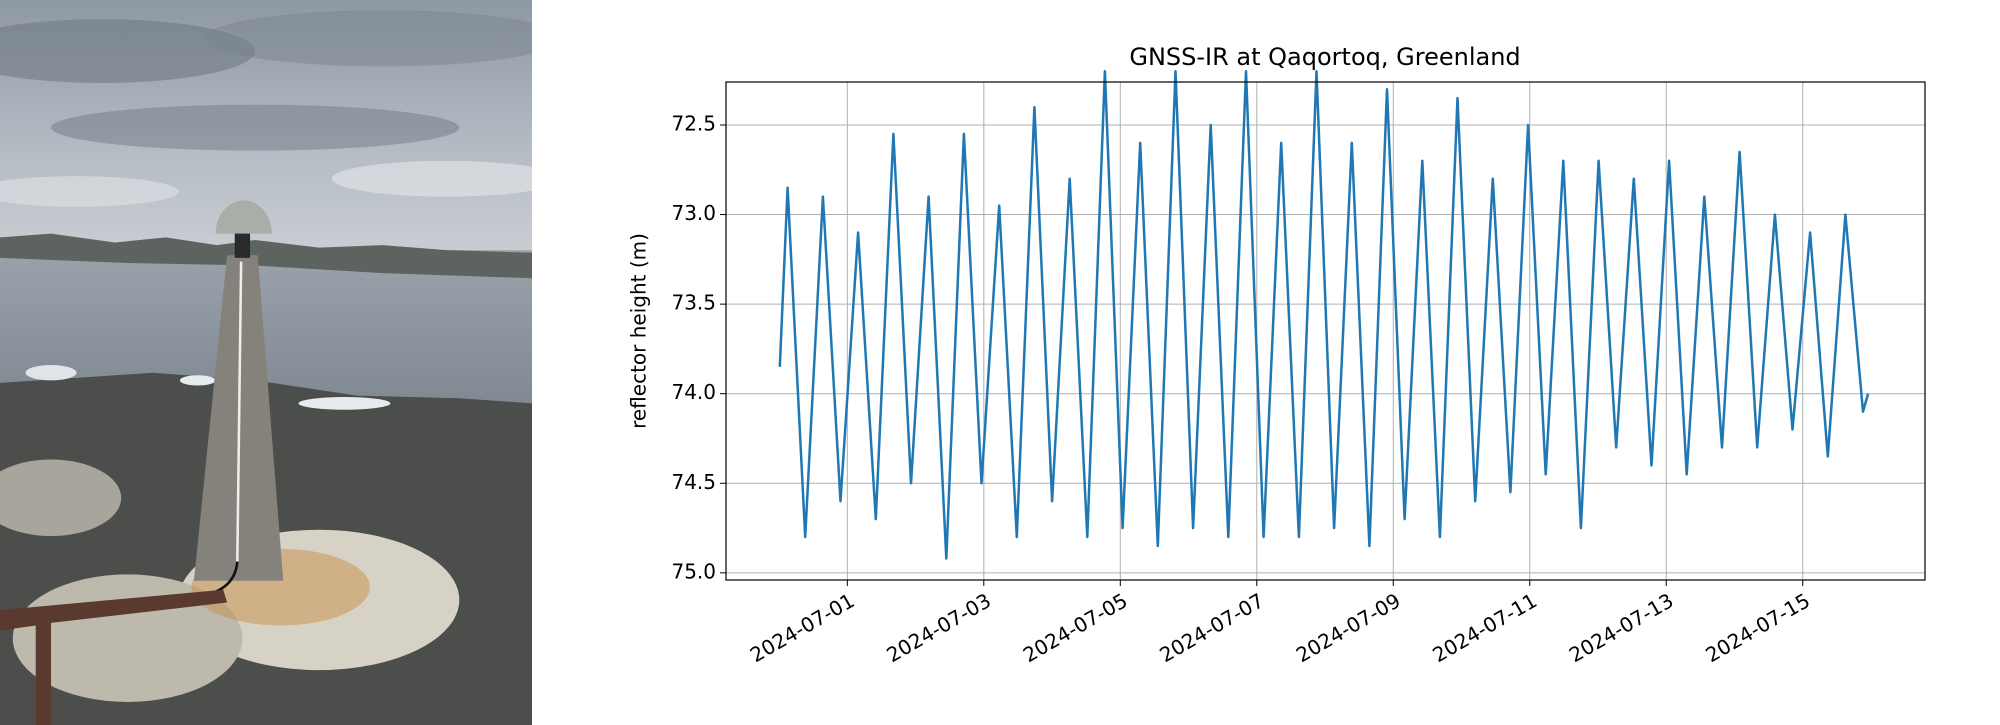 The image size is (2000, 725). I want to click on y-tick-label: 75.0, so click(693, 571).